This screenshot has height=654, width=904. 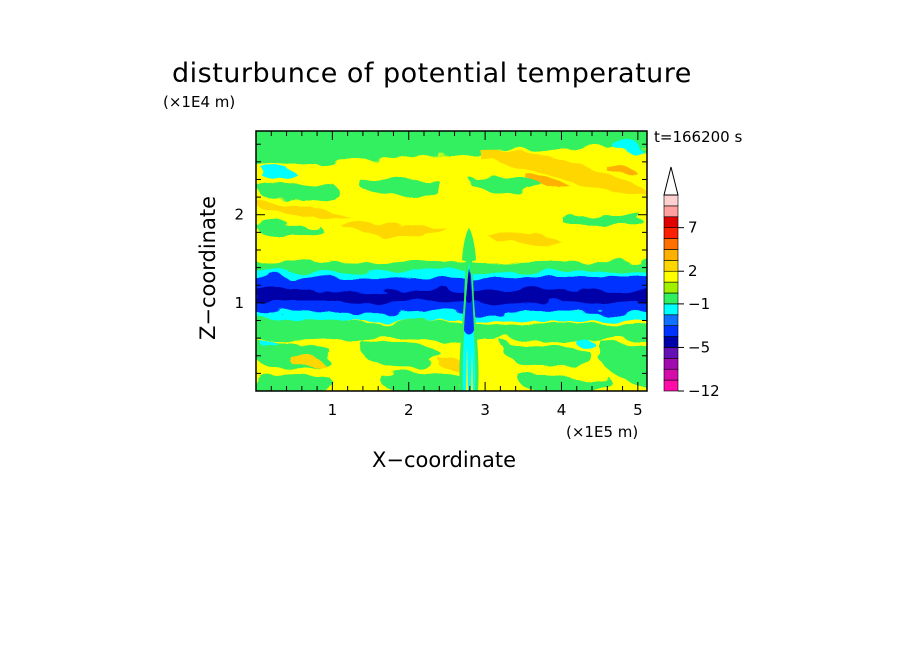 What do you see at coordinates (469, 245) in the screenshot?
I see `plume-upper-green` at bounding box center [469, 245].